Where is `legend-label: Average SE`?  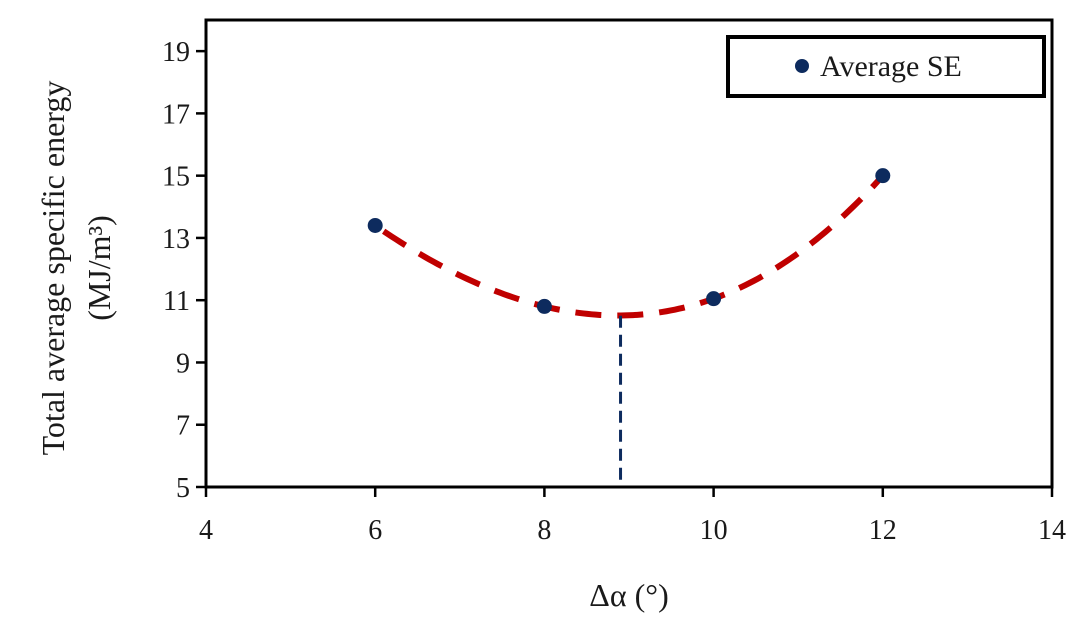
legend-label: Average SE is located at coordinates (891, 66).